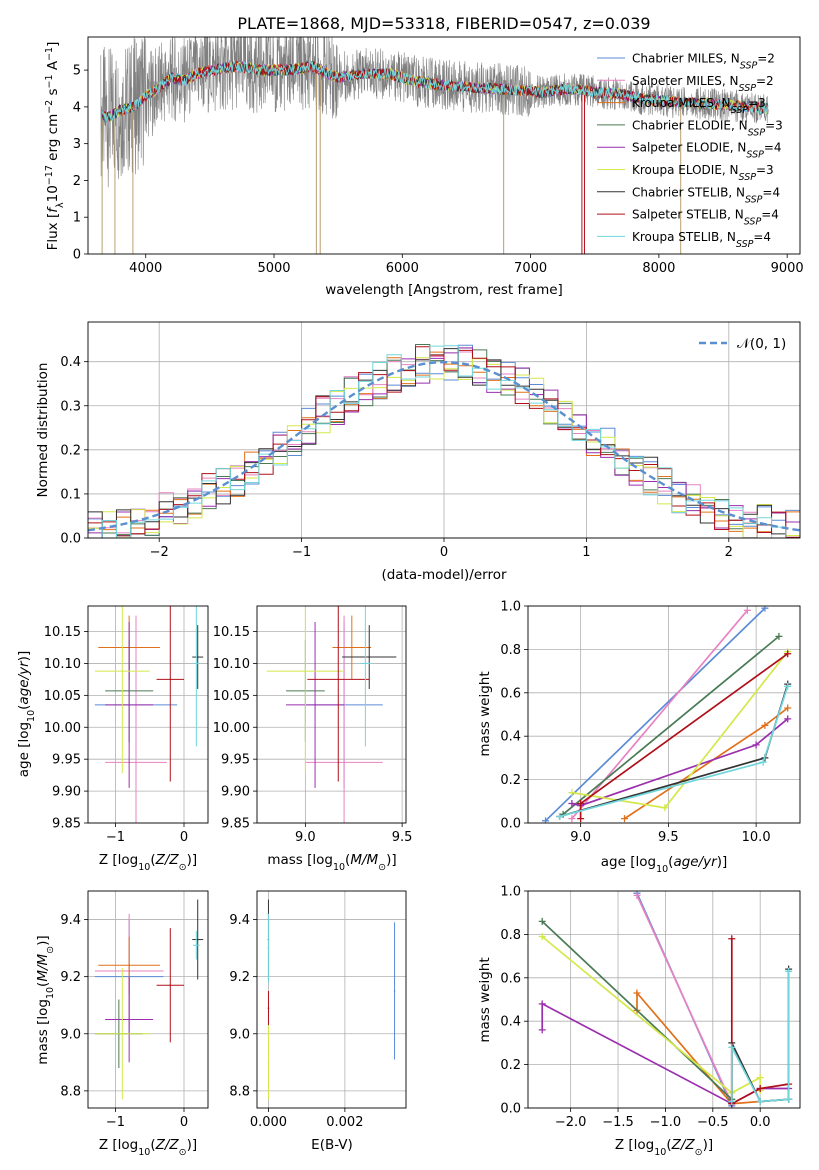 The height and width of the screenshot is (1170, 819). What do you see at coordinates (239, 977) in the screenshot?
I see `y-tick-label: 9.2` at bounding box center [239, 977].